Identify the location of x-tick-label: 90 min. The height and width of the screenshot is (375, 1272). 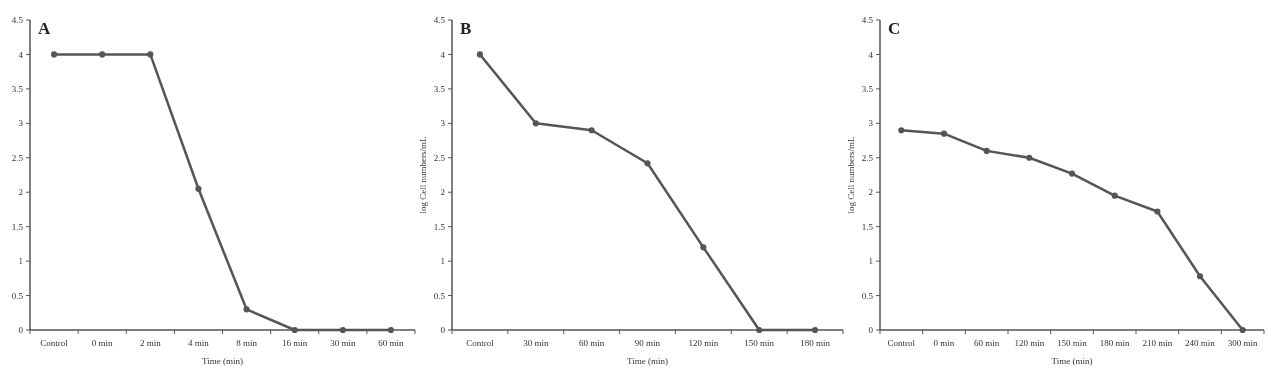
(647, 343).